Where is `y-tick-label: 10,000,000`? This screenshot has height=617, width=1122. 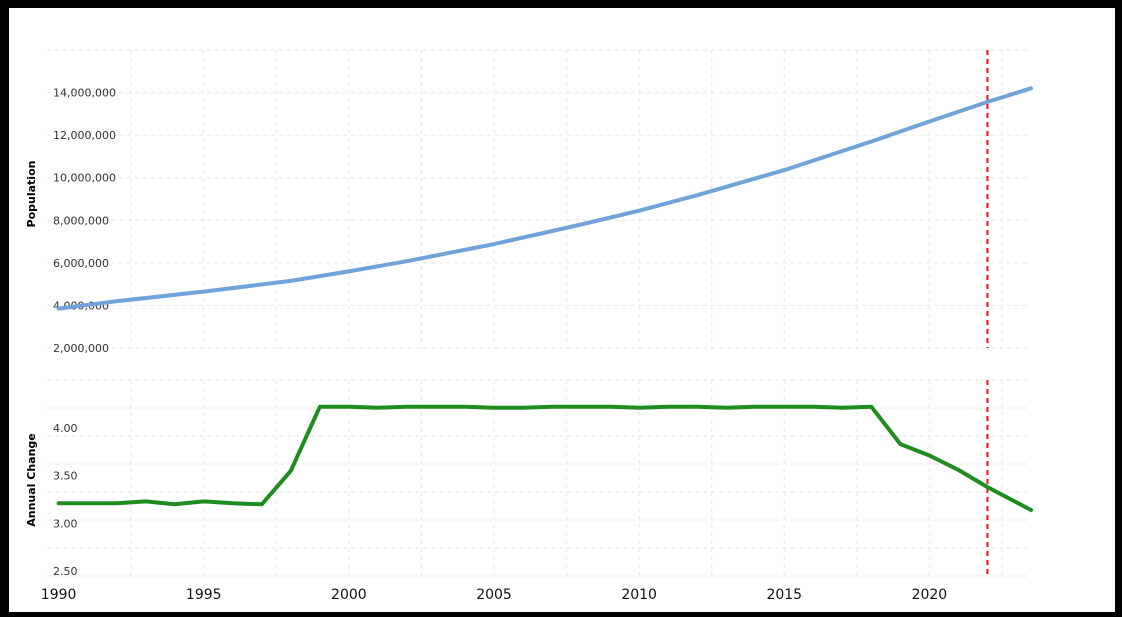
y-tick-label: 10,000,000 is located at coordinates (84, 178).